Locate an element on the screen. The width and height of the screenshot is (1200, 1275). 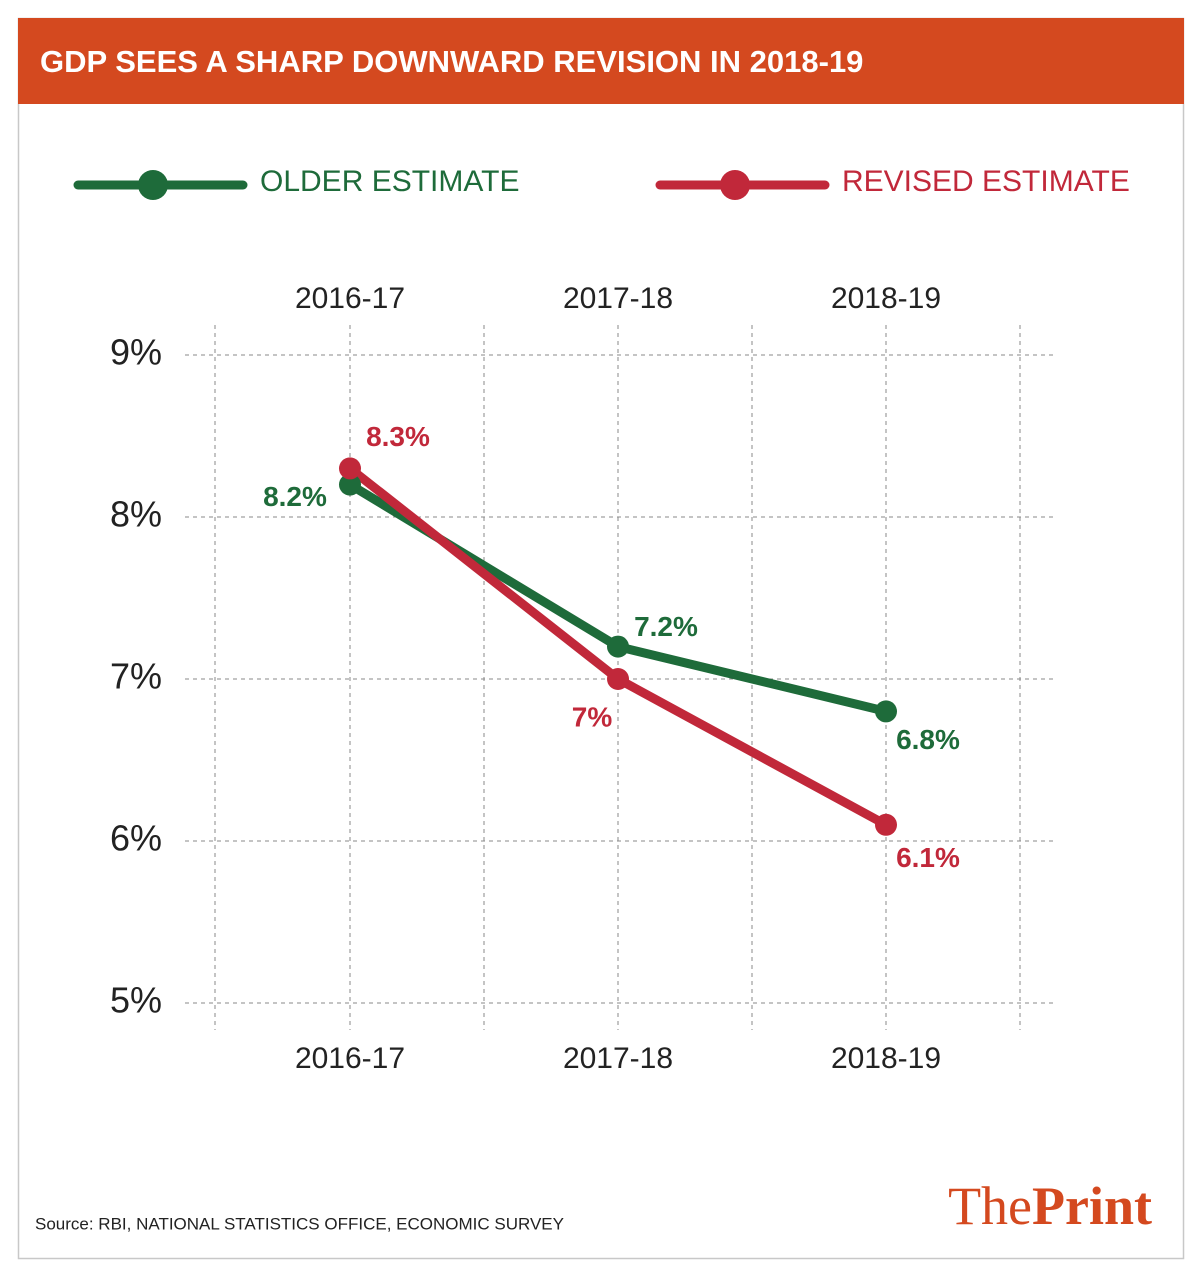
y-tick-label: 6% is located at coordinates (136, 838).